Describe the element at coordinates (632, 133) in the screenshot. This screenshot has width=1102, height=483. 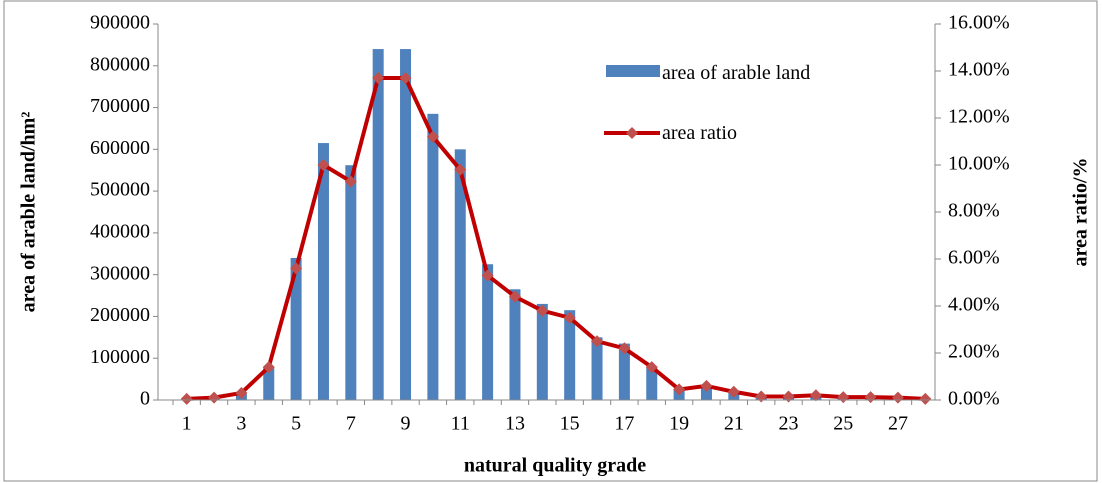
I see `legend-marker` at that location.